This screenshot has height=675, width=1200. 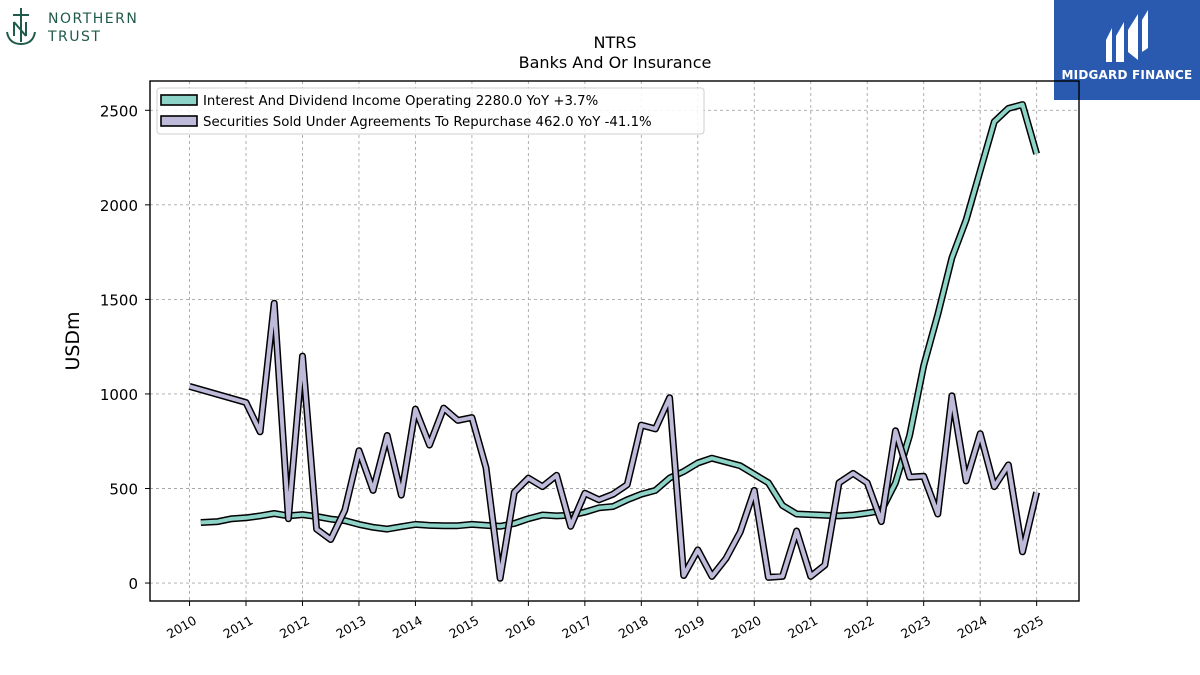 I want to click on x-tick-label: 2023, so click(x=915, y=627).